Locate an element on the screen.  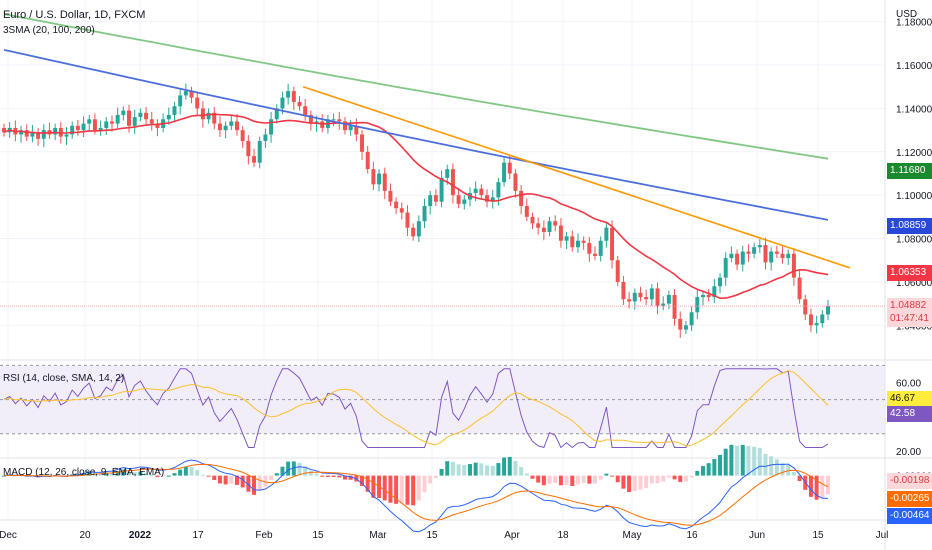
price-tick-label: 1.16000 is located at coordinates (914, 66).